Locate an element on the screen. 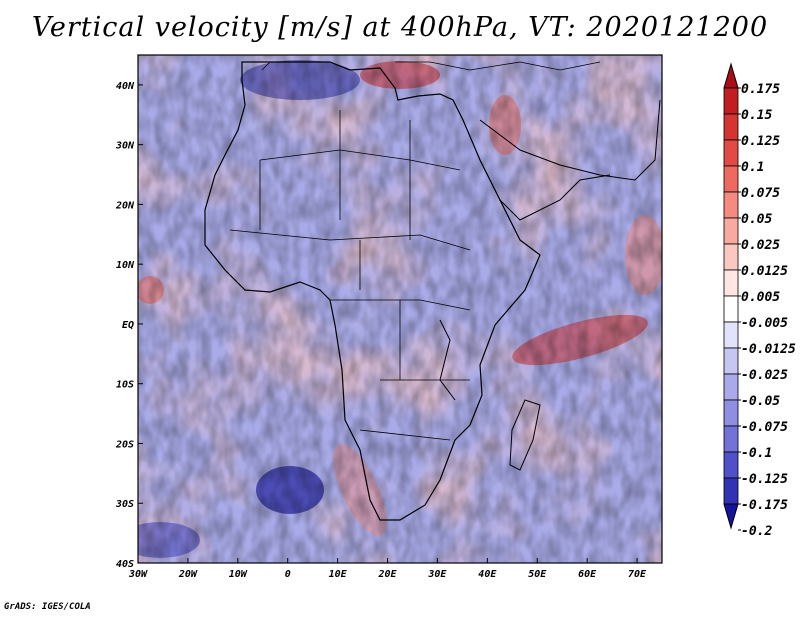 This screenshot has width=800, height=618. colorbar-label: -0.05 is located at coordinates (760, 401).